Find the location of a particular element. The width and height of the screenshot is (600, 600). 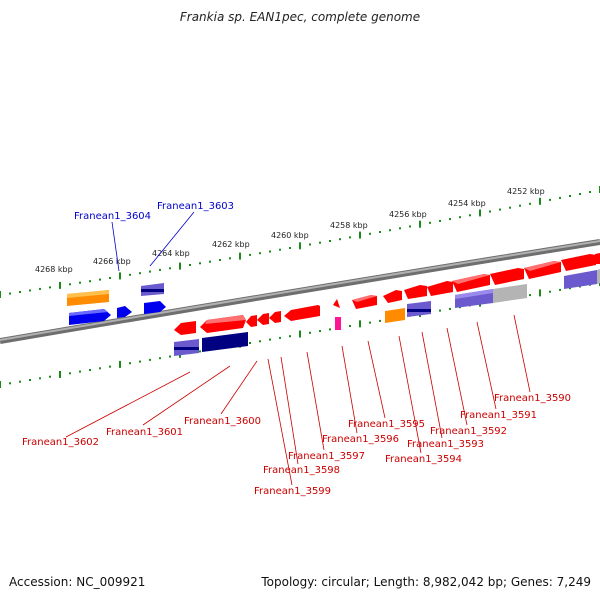

gene-label: Franean1_3598 is located at coordinates (301, 470).